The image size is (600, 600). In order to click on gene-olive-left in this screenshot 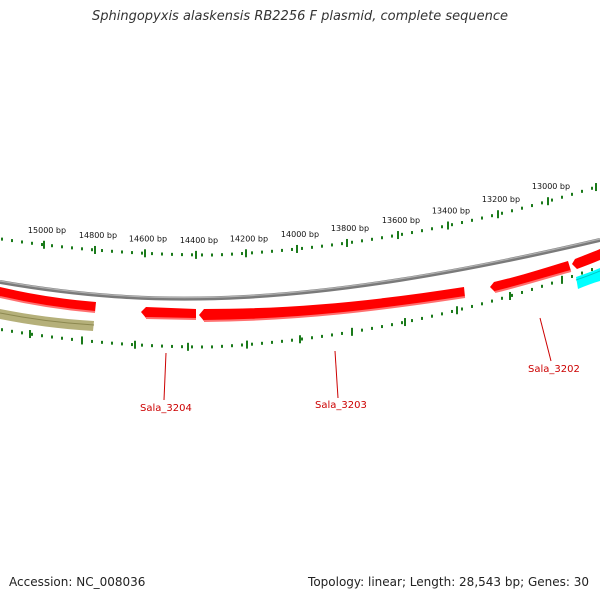, I will do `click(47, 320)`.